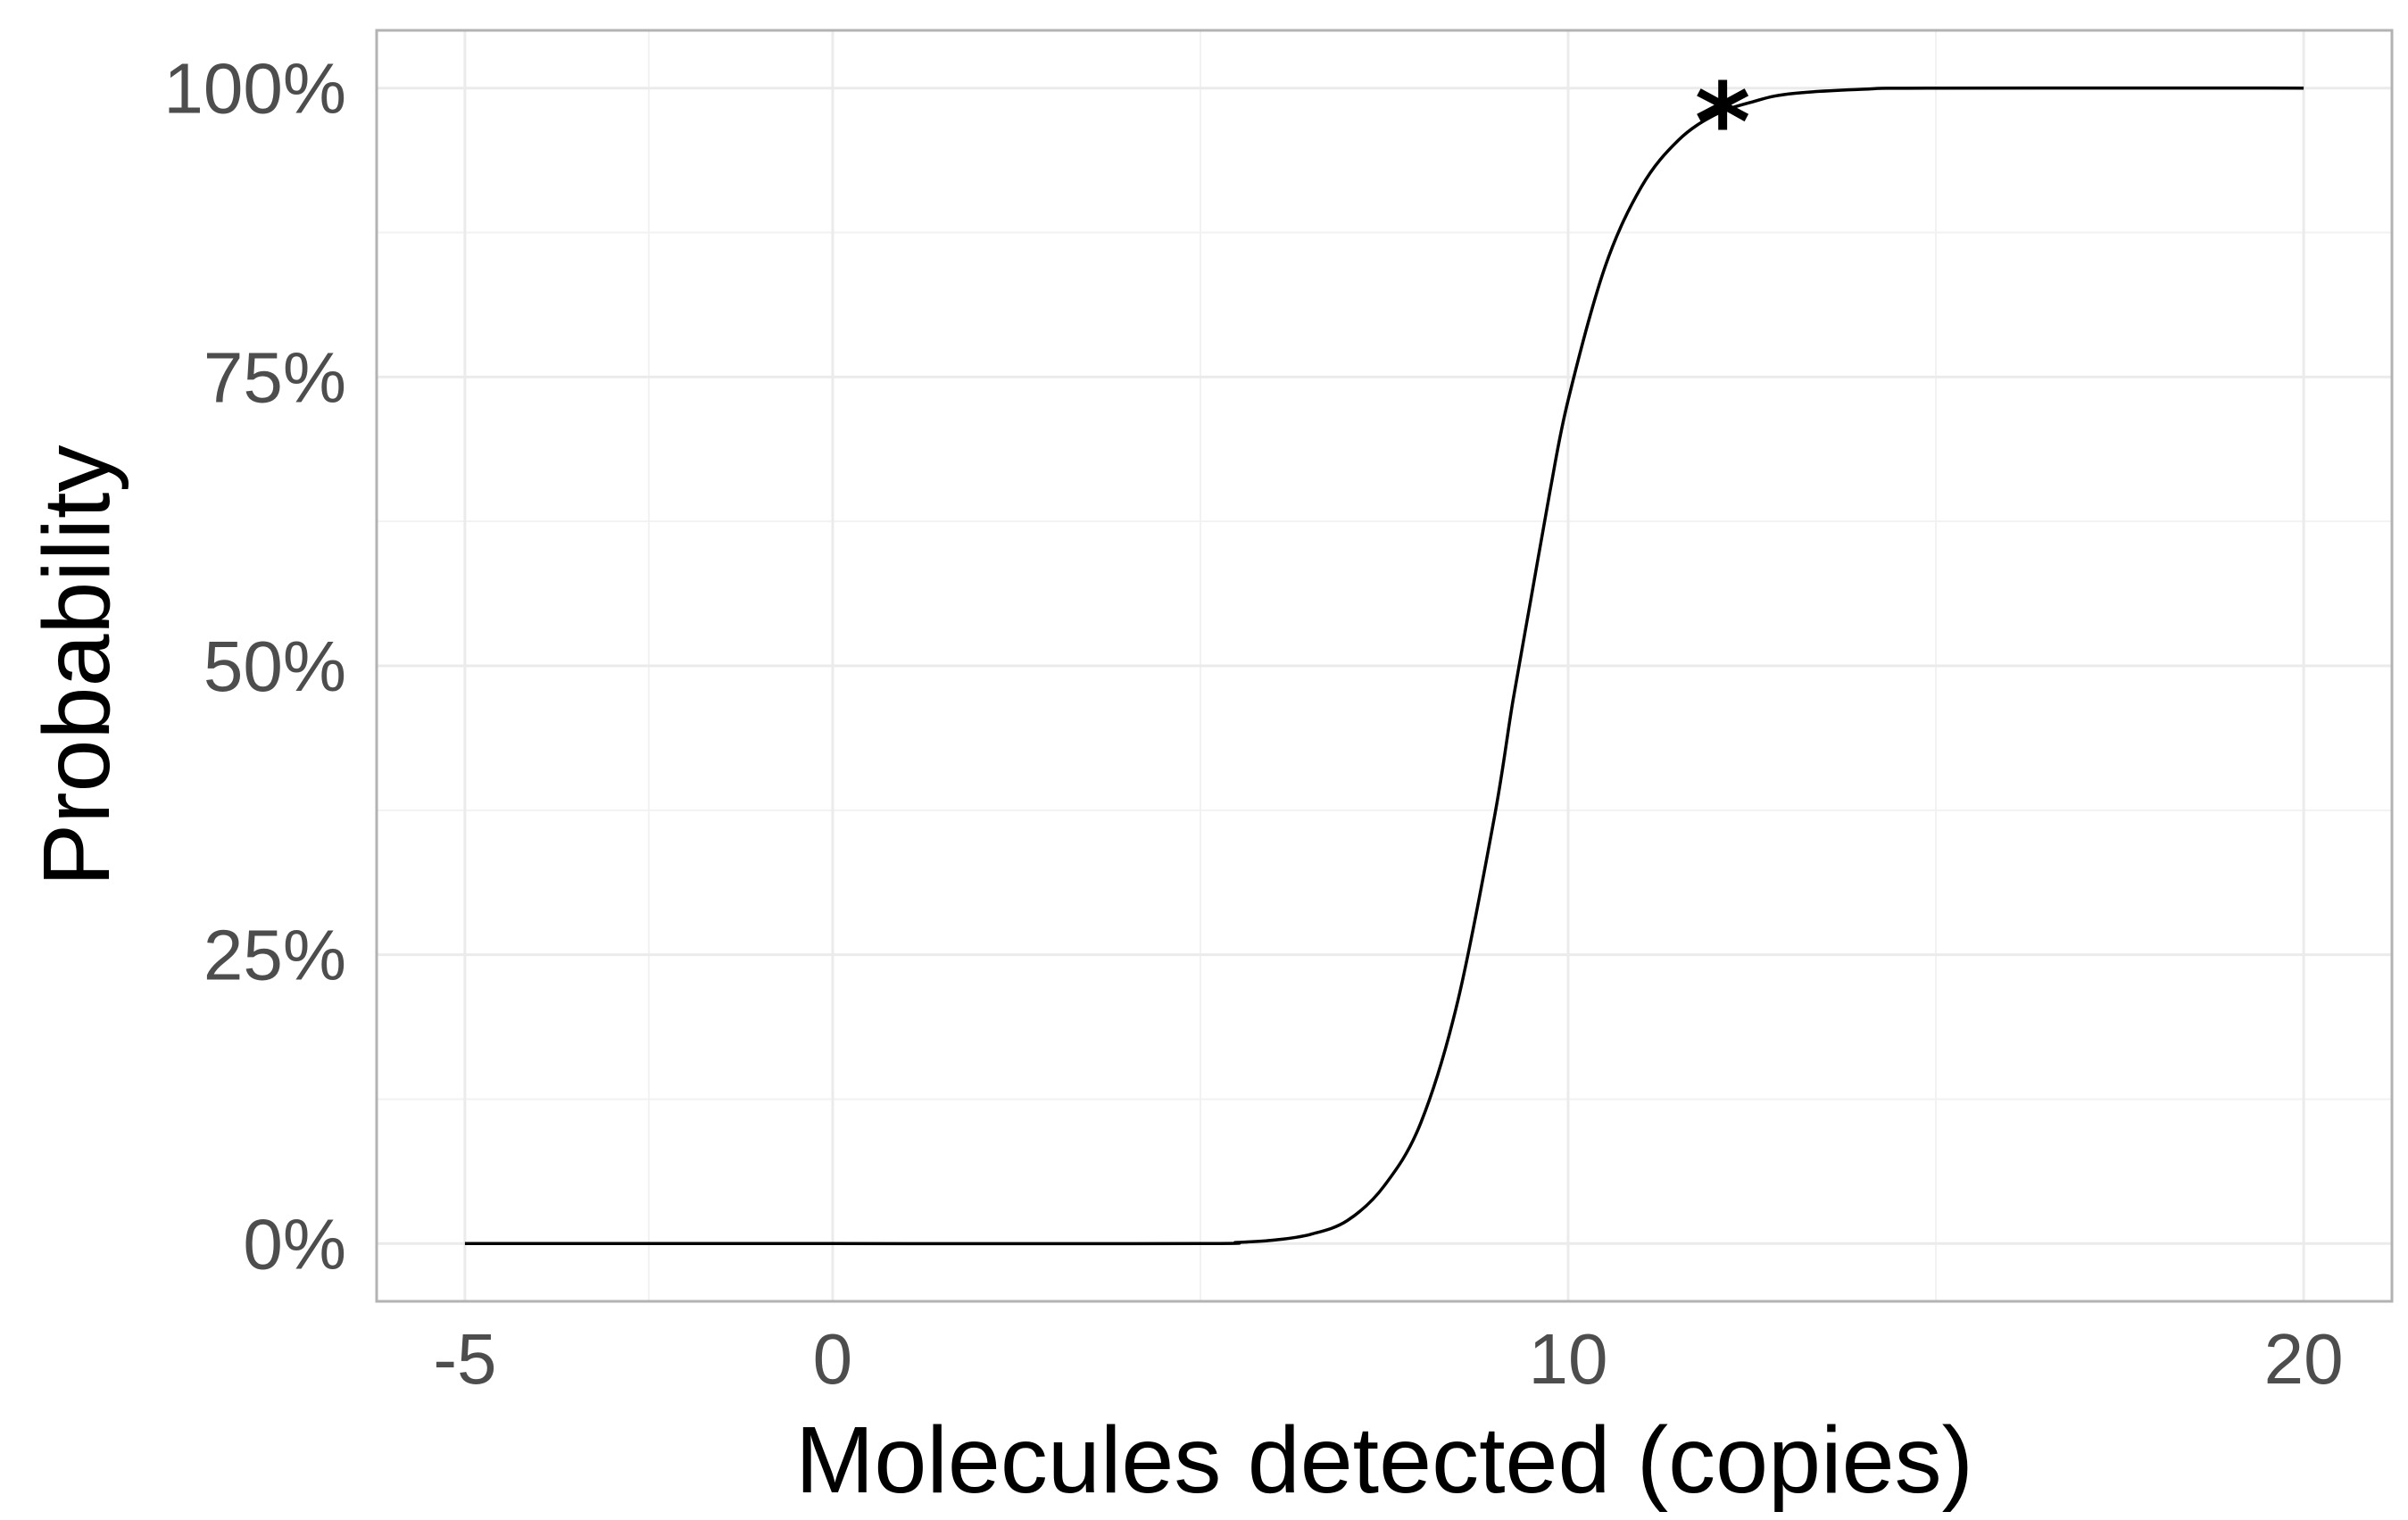 The height and width of the screenshot is (1520, 2408). I want to click on y-tick-label: 50%, so click(274, 666).